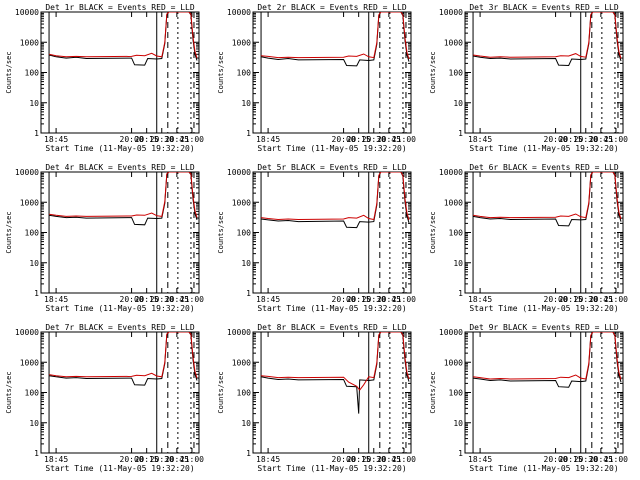 This screenshot has height=480, width=640. I want to click on panel-title: Det 4r BLACK = Events RED = LLD, so click(119, 167).